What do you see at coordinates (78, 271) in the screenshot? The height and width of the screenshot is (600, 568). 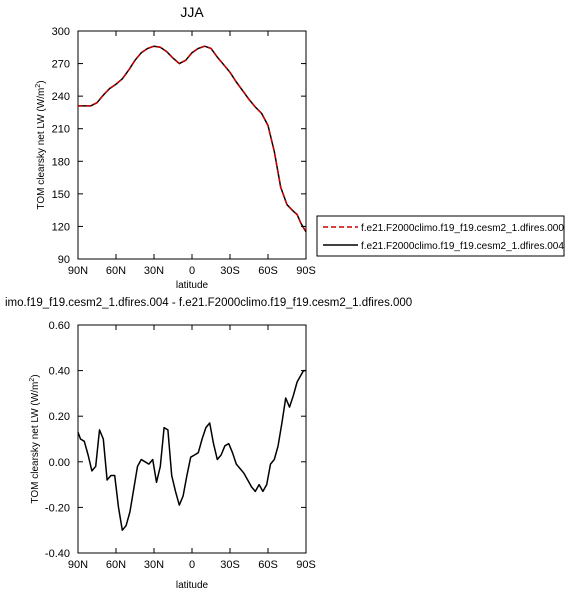 I see `chart1-x-tick-label-0: 90N` at bounding box center [78, 271].